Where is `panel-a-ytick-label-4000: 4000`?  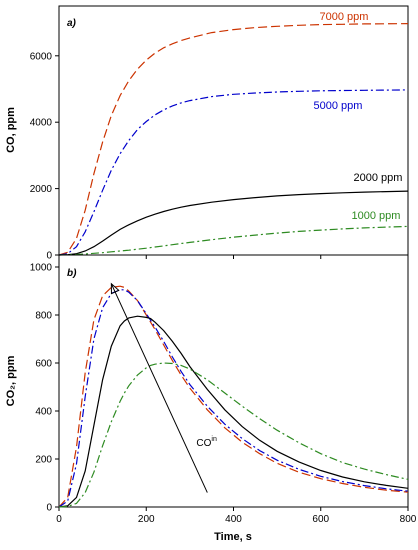 panel-a-ytick-label-4000: 4000 is located at coordinates (41, 123).